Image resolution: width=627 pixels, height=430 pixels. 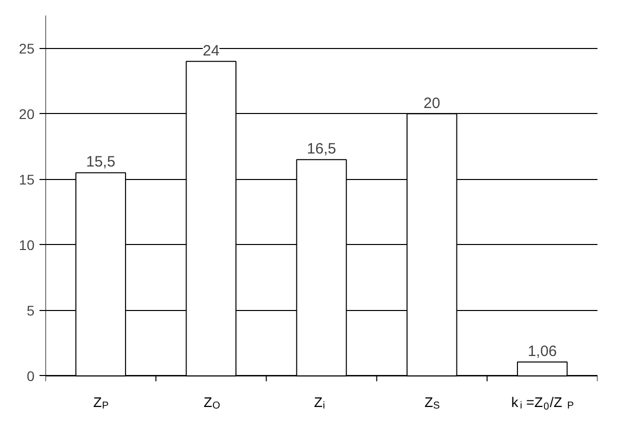 I want to click on data-label: 16,5, so click(x=321, y=149).